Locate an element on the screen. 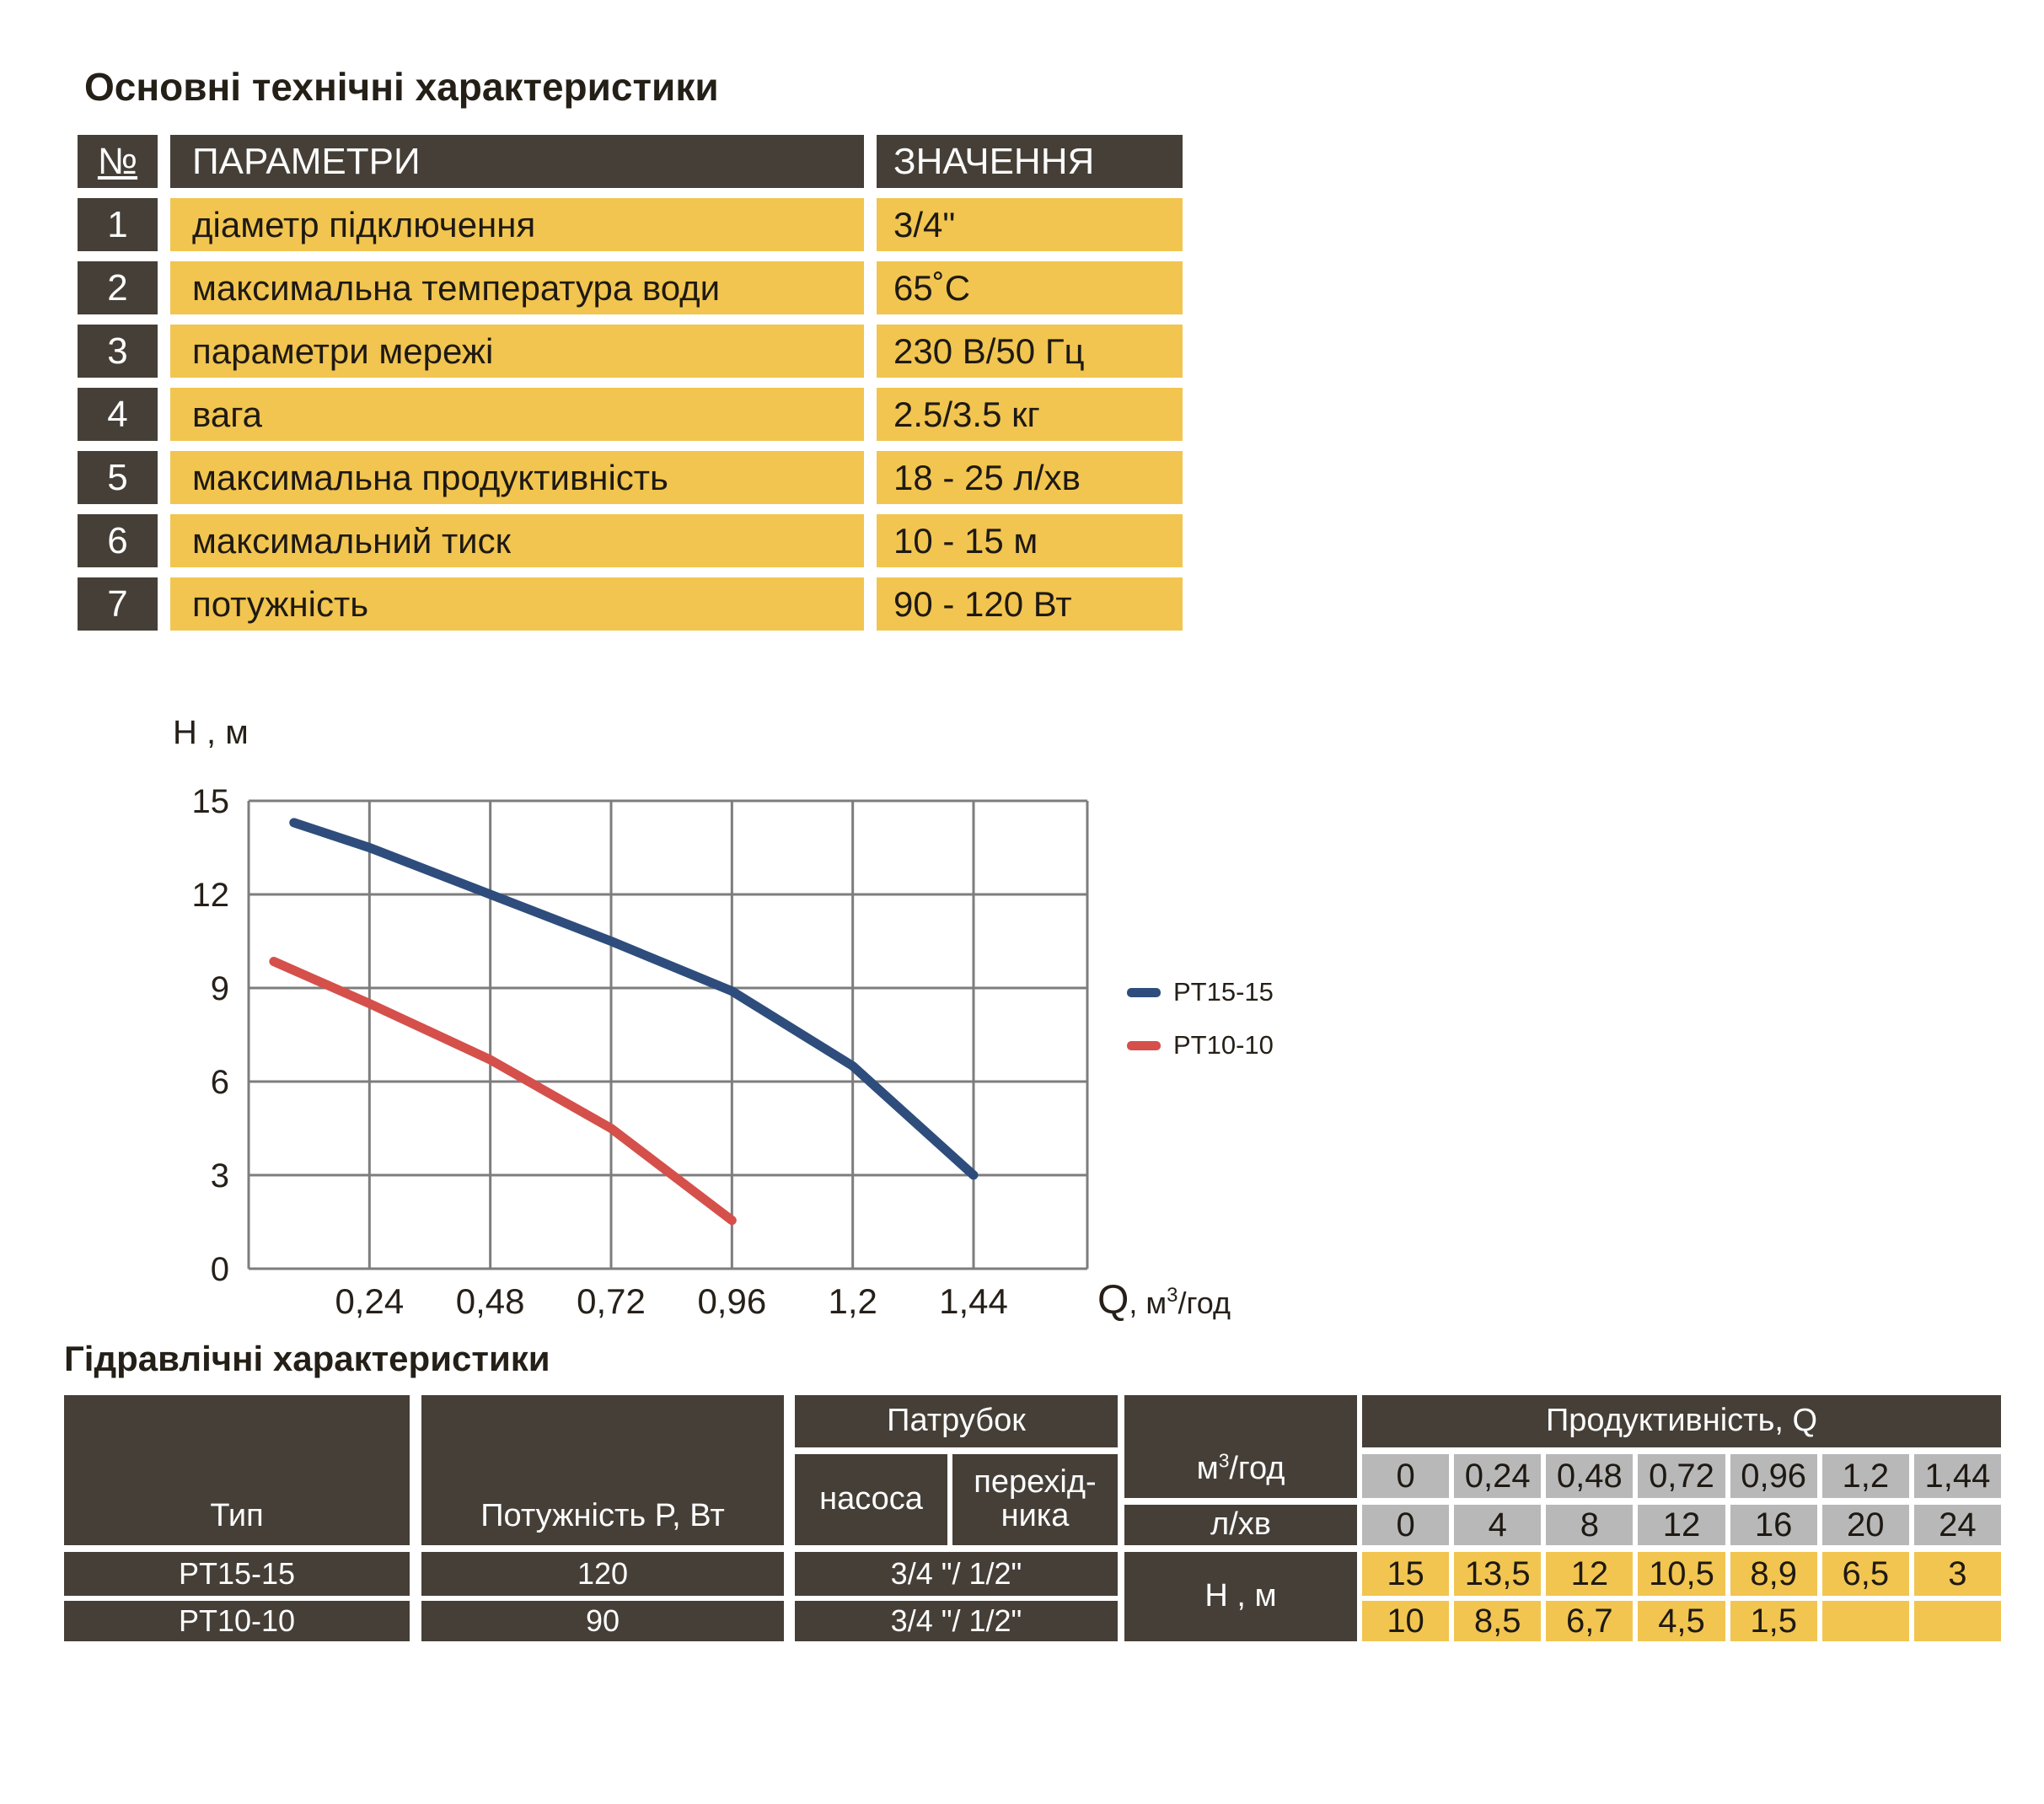  pump-power-cell: 90 is located at coordinates (602, 1621).